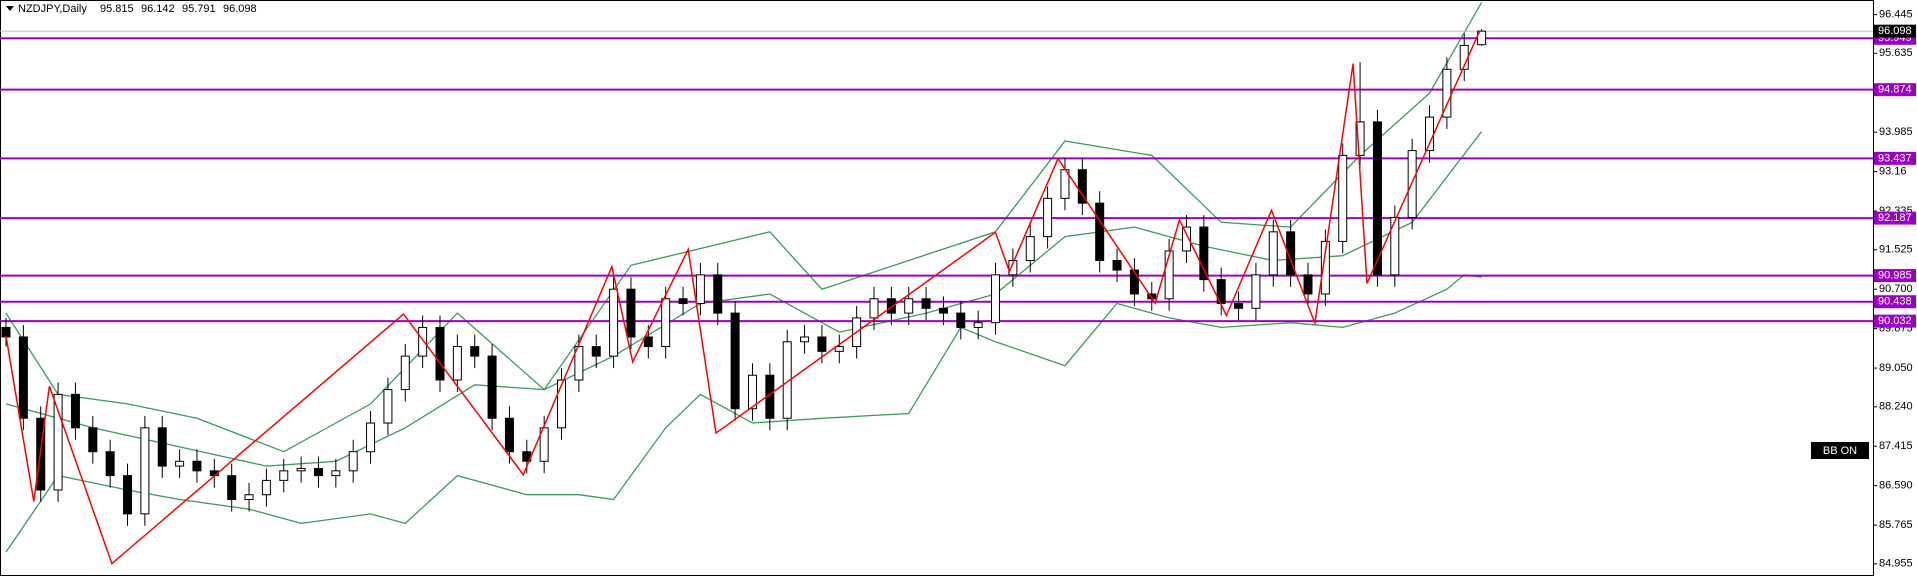  Describe the element at coordinates (1896, 368) in the screenshot. I see `y-tick-label: 89.050` at that location.